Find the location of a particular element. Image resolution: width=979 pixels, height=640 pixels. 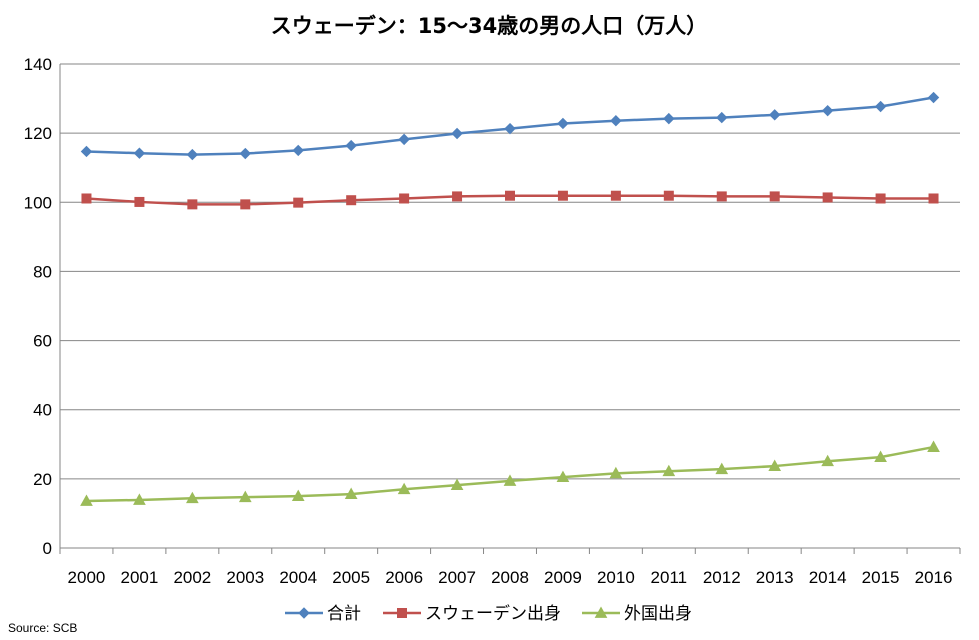

x-tick-label: 2014 is located at coordinates (828, 577).